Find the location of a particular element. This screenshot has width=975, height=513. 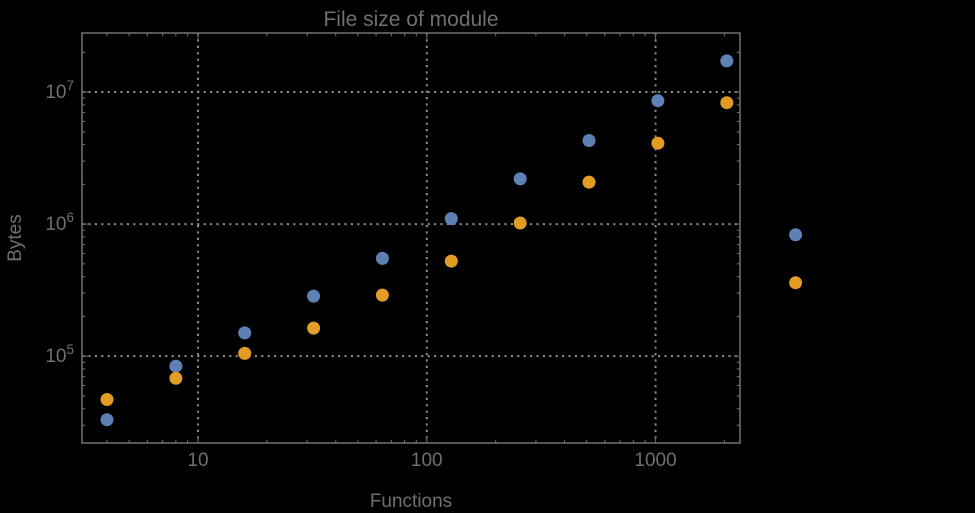

y-tick-label: 10⁵ is located at coordinates (59, 354).